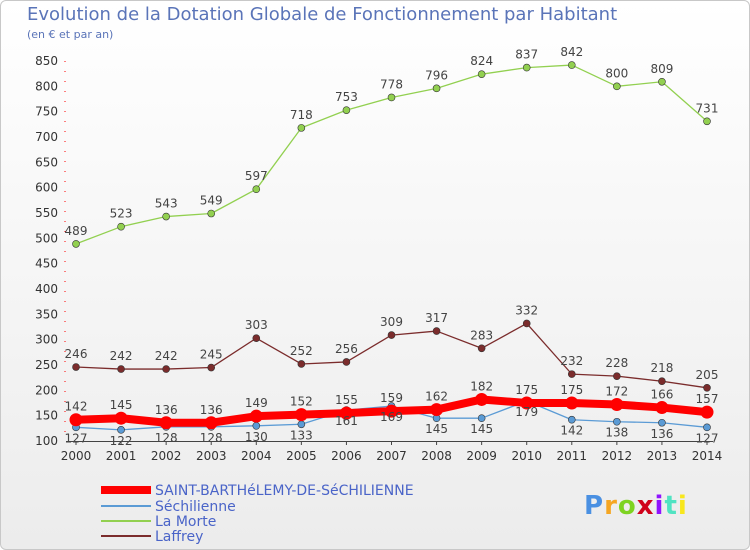  Describe the element at coordinates (346, 400) in the screenshot. I see `data-label: 155` at that location.